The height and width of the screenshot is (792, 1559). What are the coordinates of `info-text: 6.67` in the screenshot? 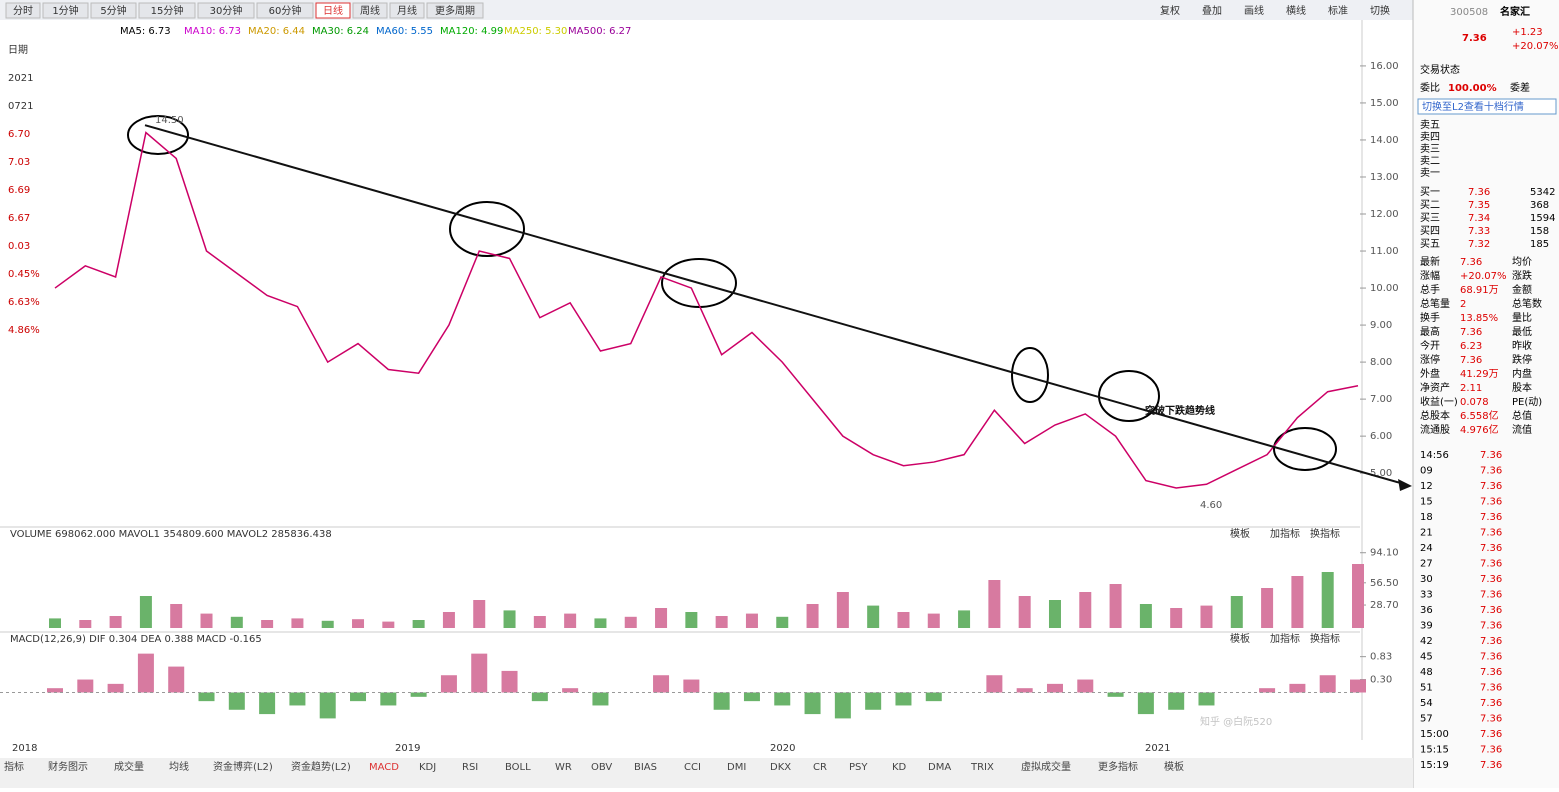 It's located at (19, 218).